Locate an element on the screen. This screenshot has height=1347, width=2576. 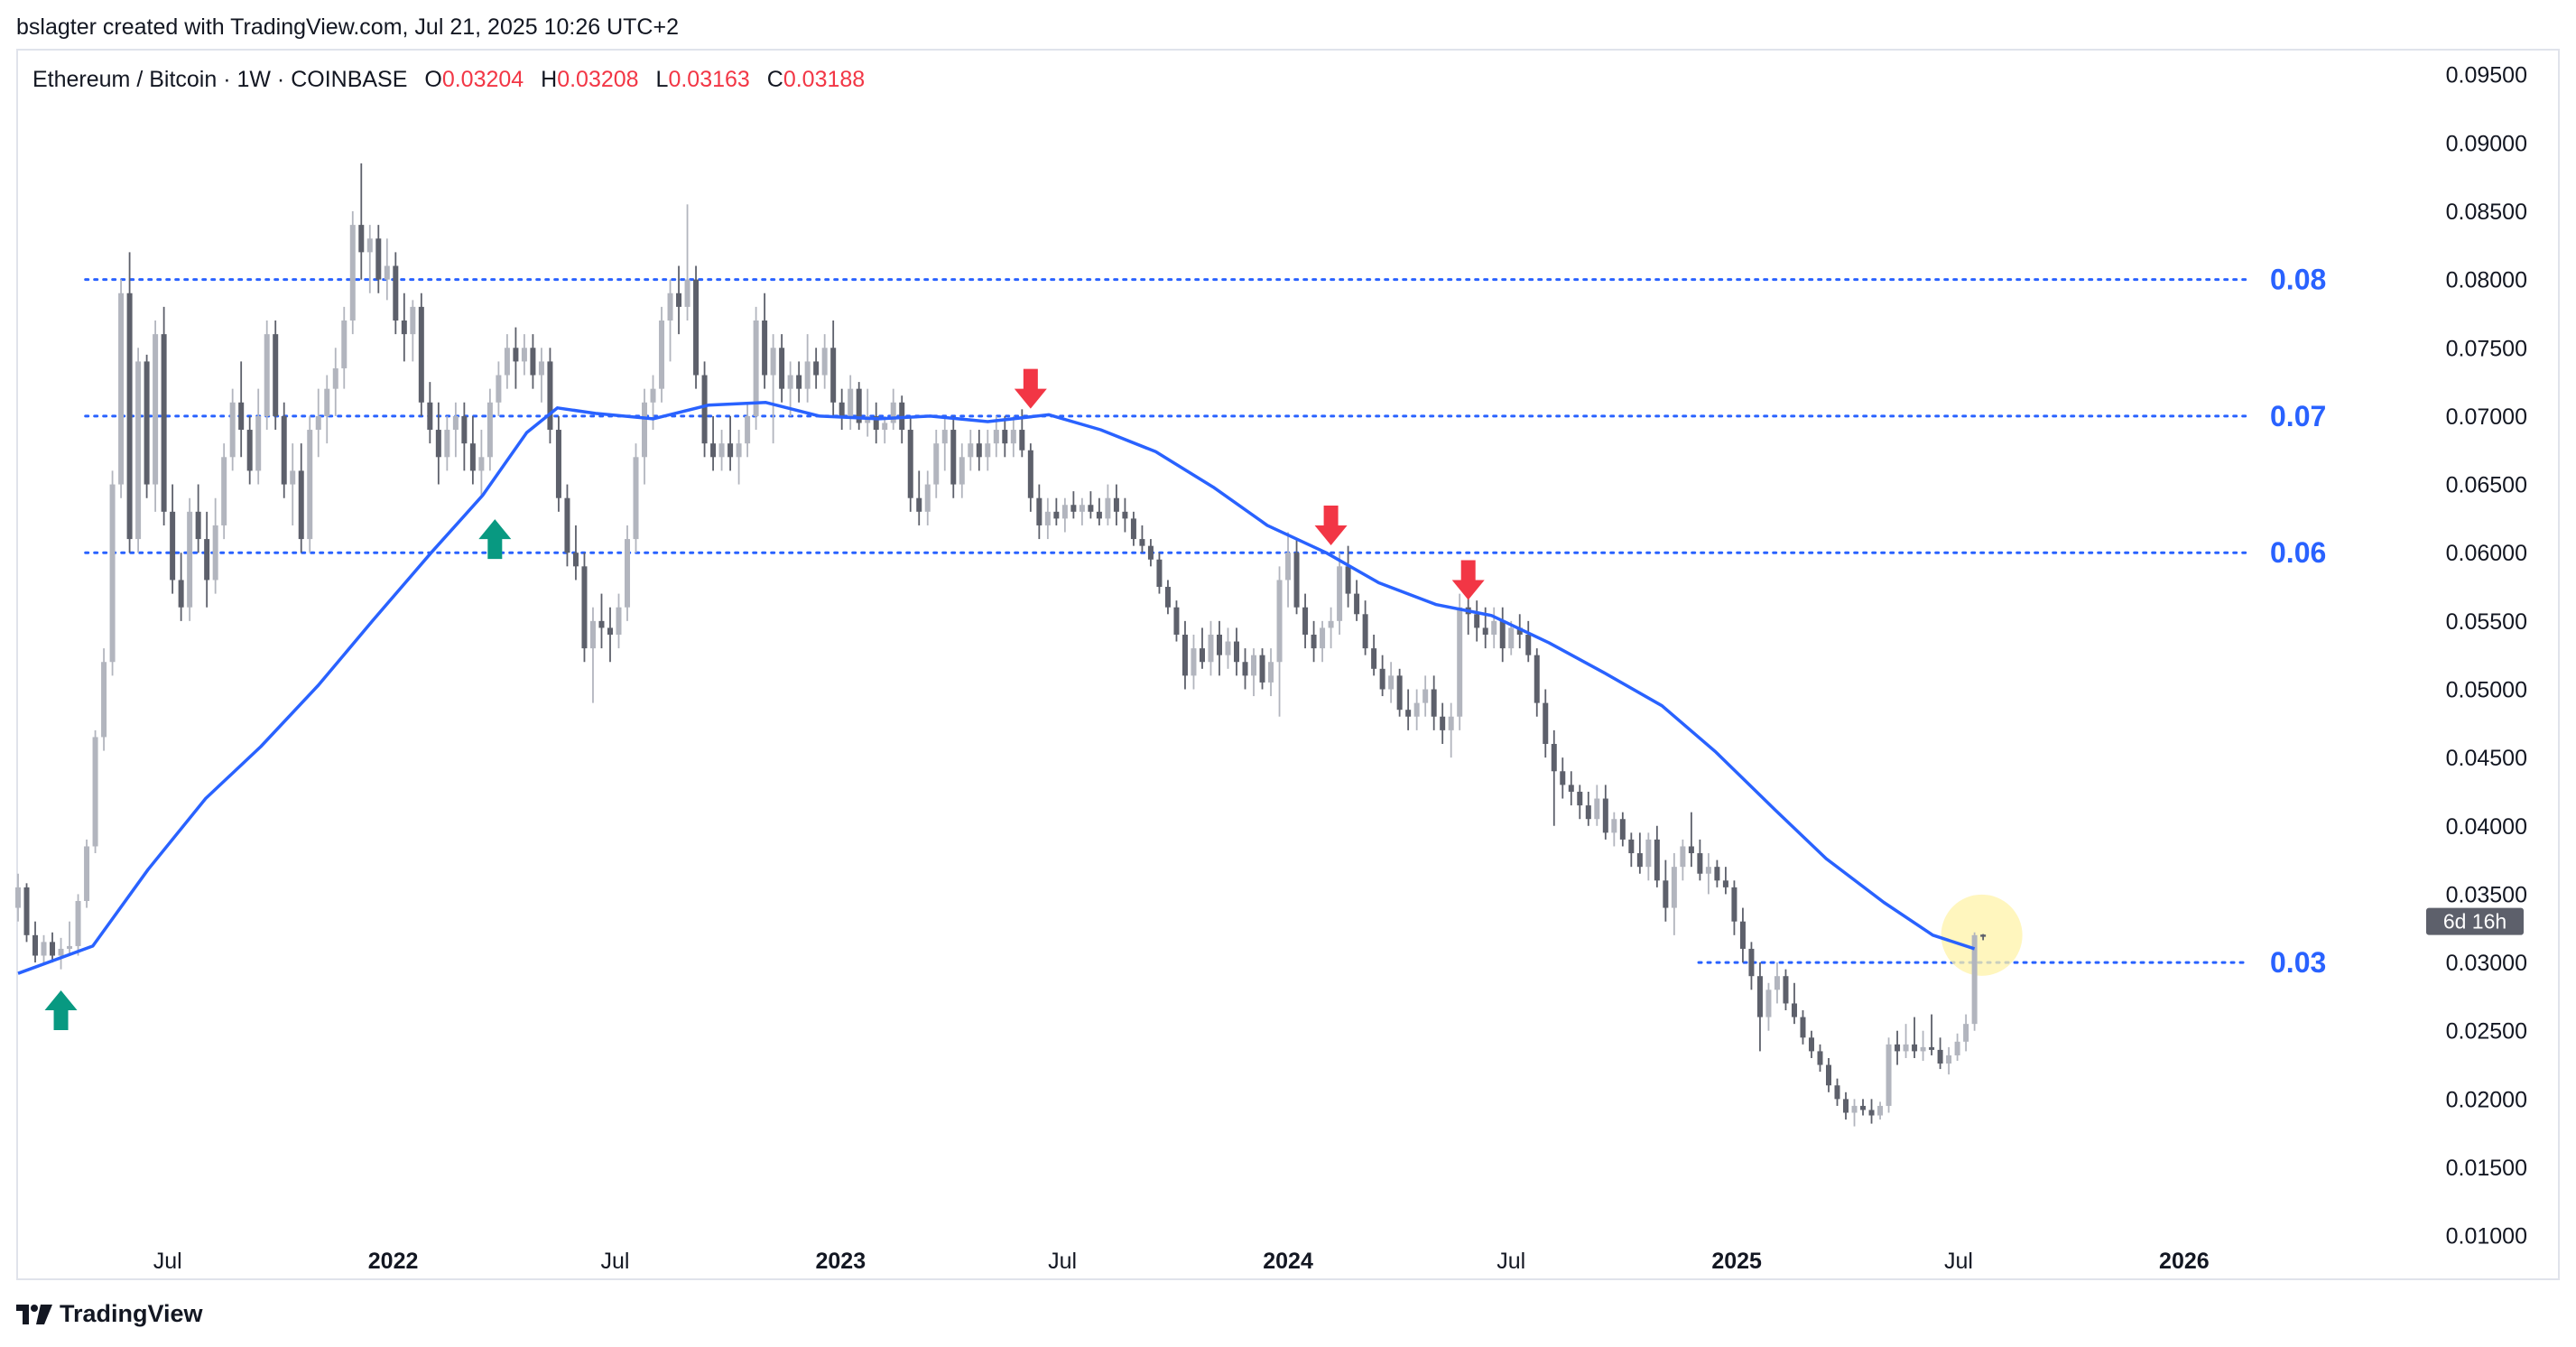
y-tick-label: 0.05000 is located at coordinates (2487, 689).